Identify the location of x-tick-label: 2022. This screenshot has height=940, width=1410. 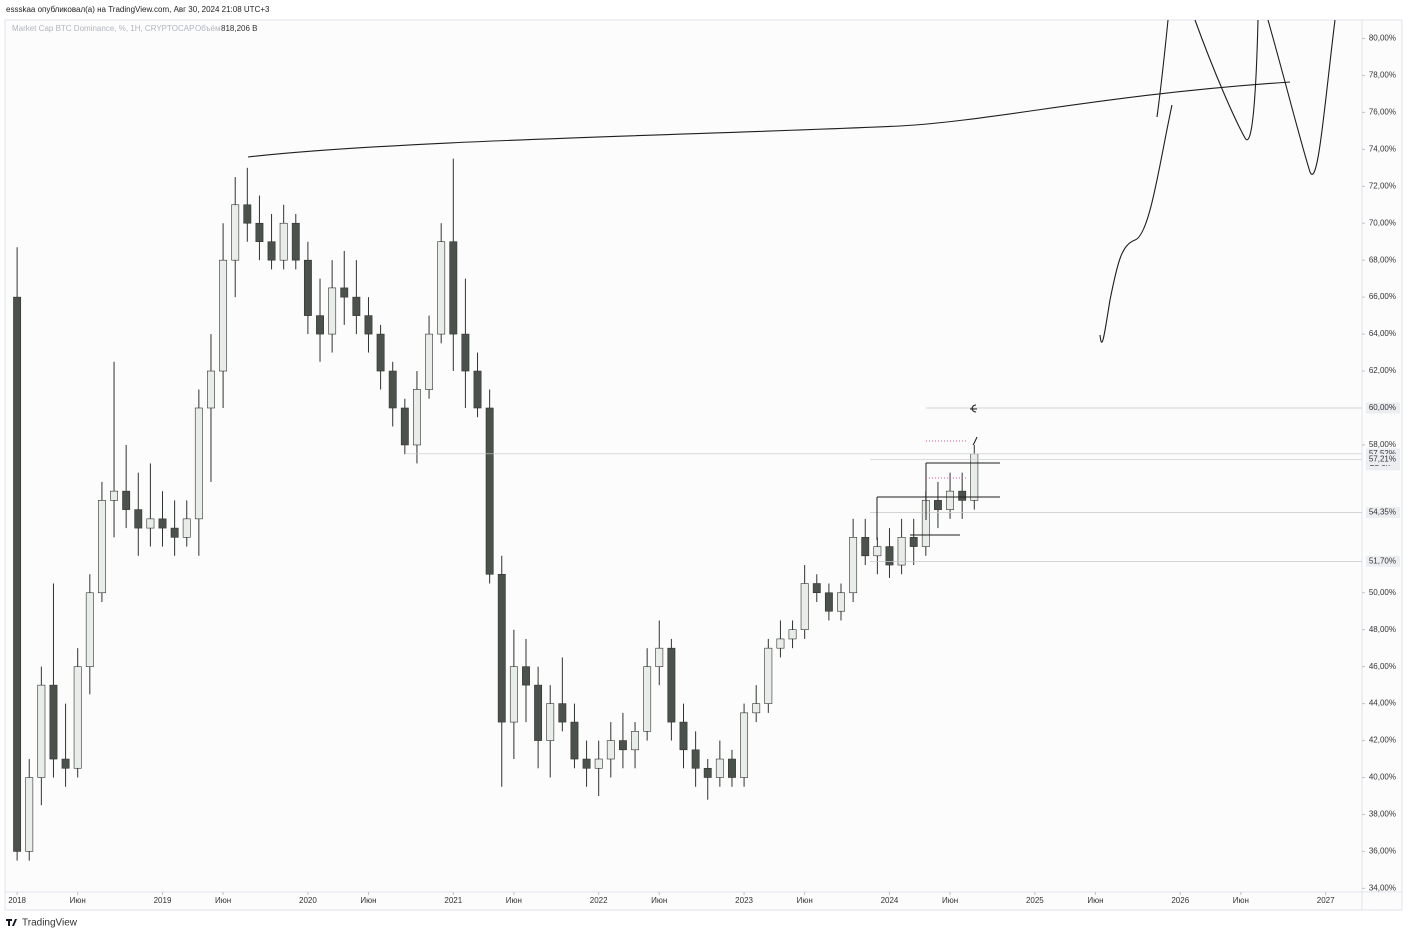
(599, 900).